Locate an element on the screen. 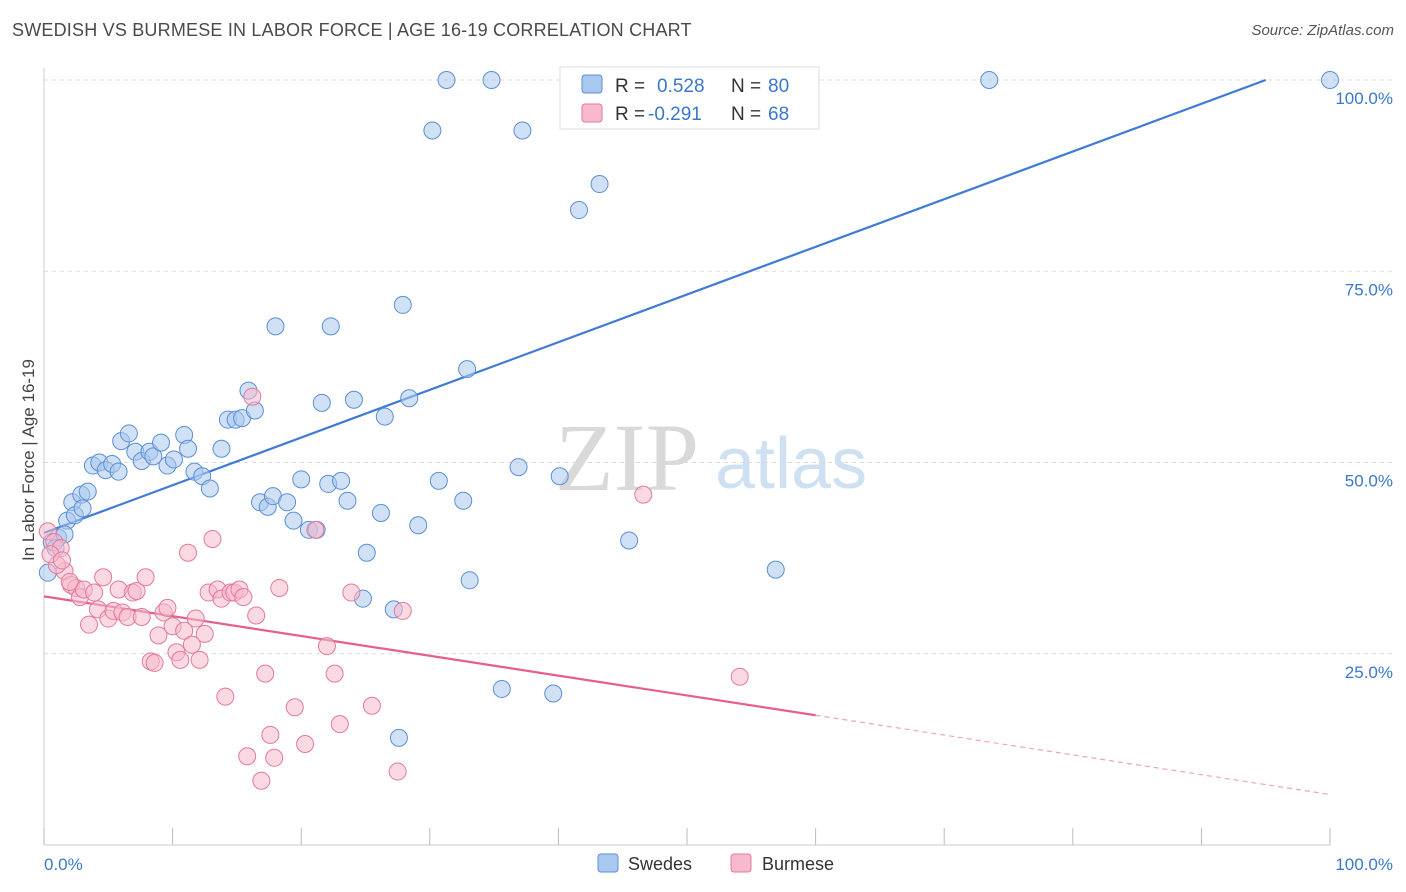 This screenshot has height=892, width=1406. burmese-r-label: R = is located at coordinates (630, 114).